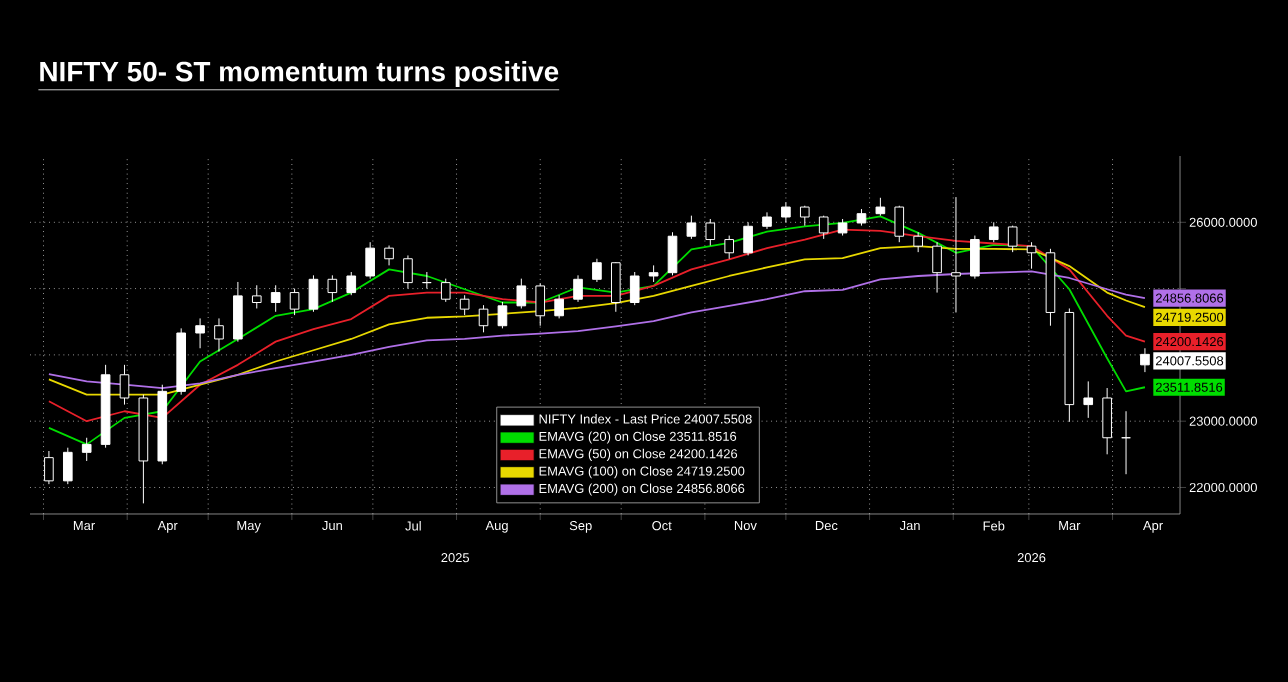 This screenshot has width=1288, height=682. Describe the element at coordinates (299, 74) in the screenshot. I see `chart-title: NIFTY 50- ST momentum turns positive` at that location.